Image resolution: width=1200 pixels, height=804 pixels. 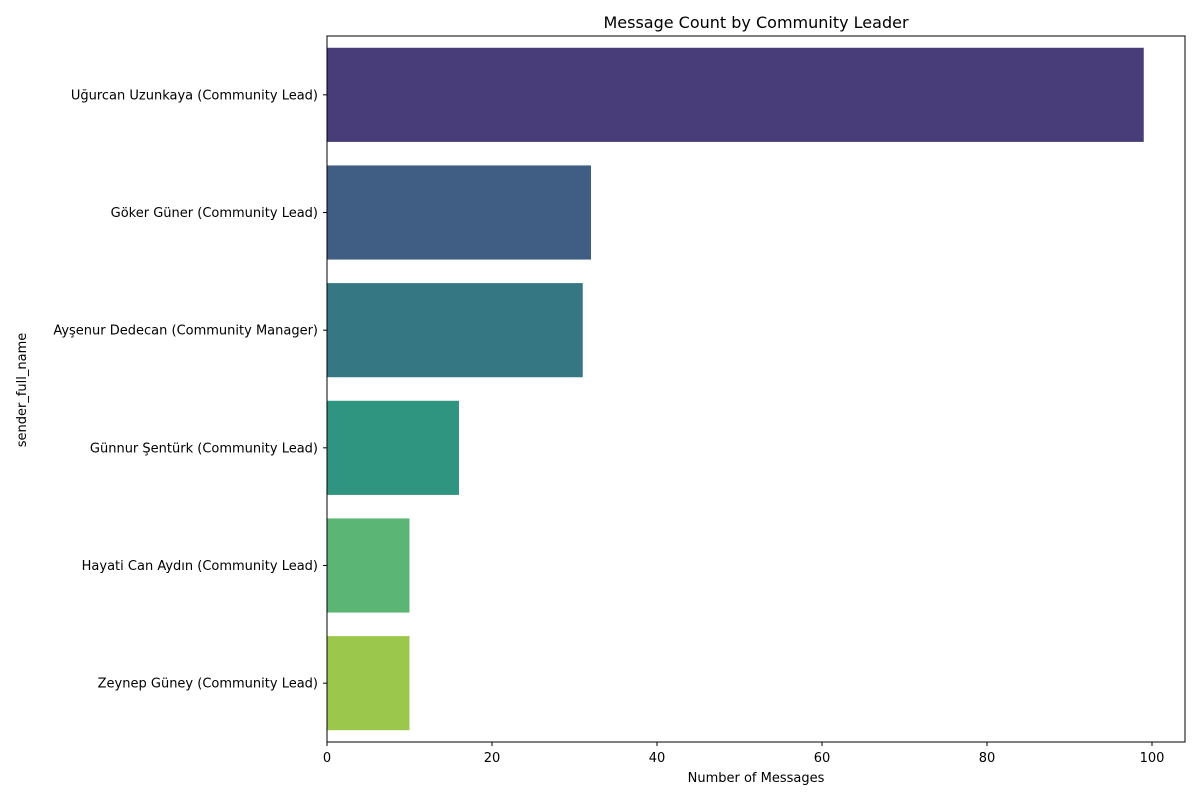 What do you see at coordinates (756, 778) in the screenshot?
I see `x-axis-label: Number of Messages` at bounding box center [756, 778].